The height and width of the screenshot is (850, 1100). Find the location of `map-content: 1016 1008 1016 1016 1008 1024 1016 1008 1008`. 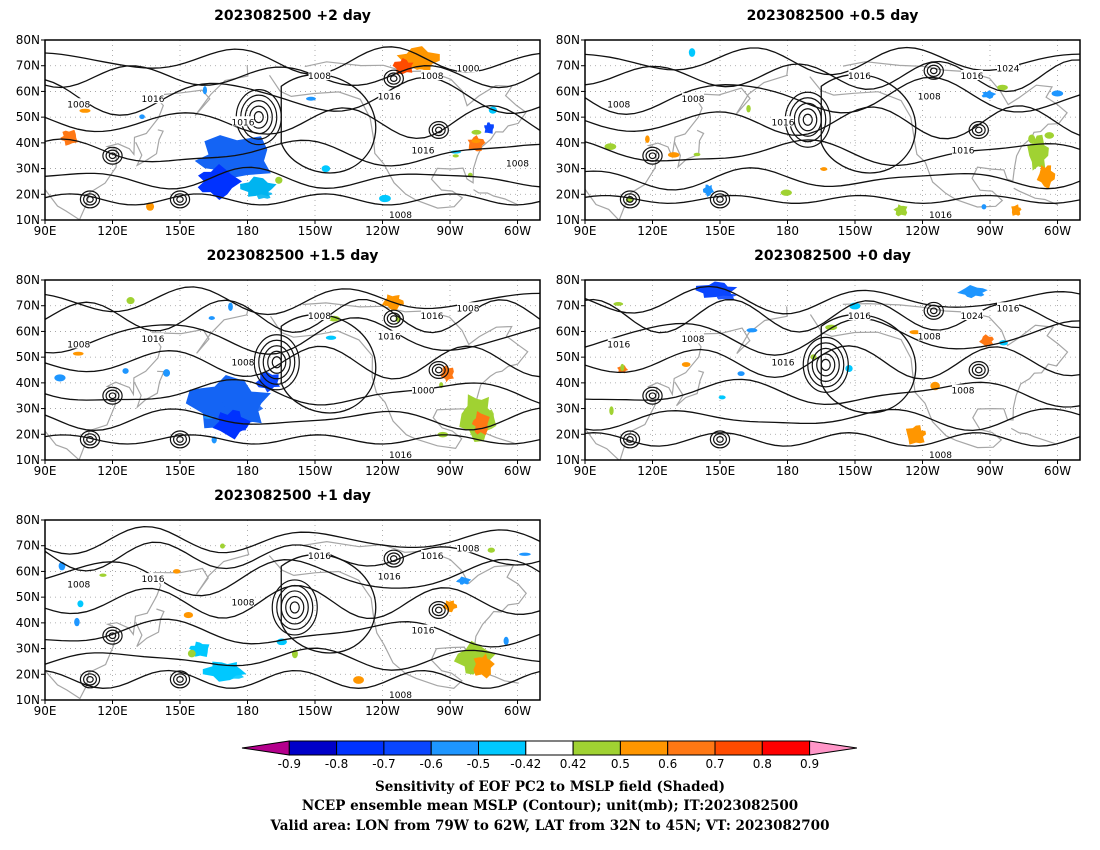

map-content: 1016 1008 1016 1016 1008 1024 1016 1008 1008 is located at coordinates (832, 370).